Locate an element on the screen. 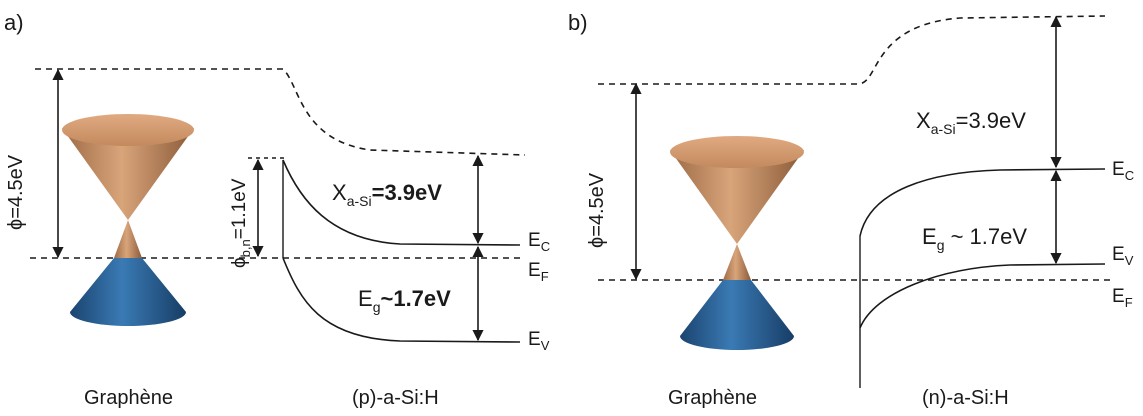 Image resolution: width=1143 pixels, height=416 pixels. panel-a-gap-label: Eg~1.7eV is located at coordinates (404, 300).